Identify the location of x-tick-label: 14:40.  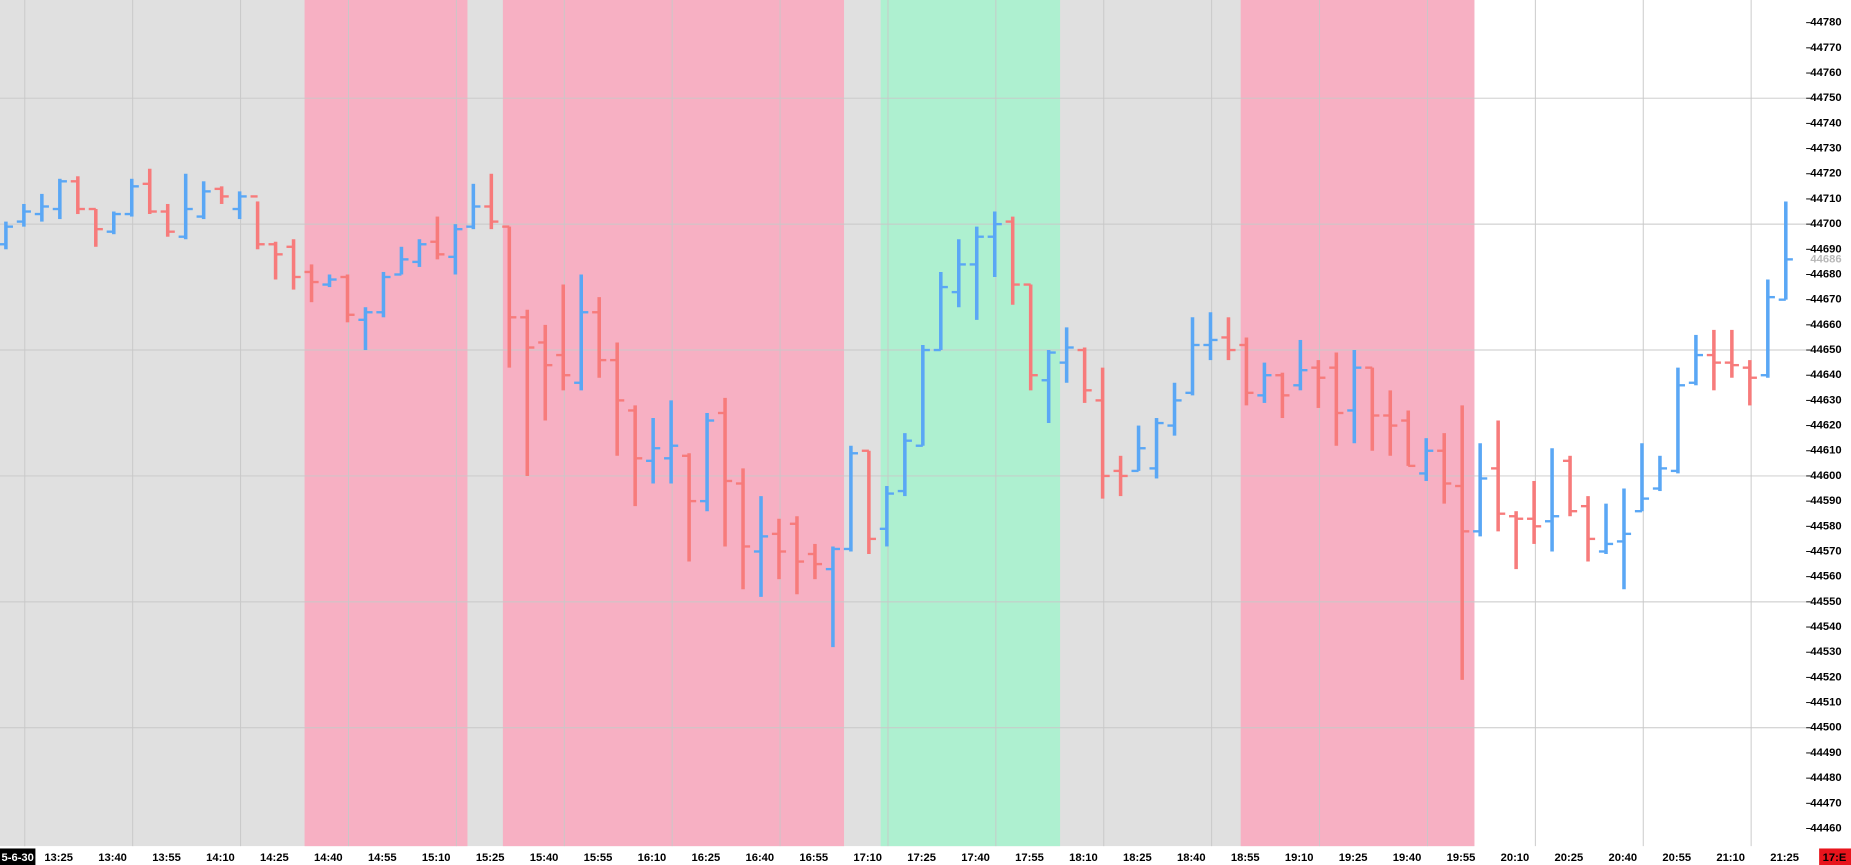
(328, 858).